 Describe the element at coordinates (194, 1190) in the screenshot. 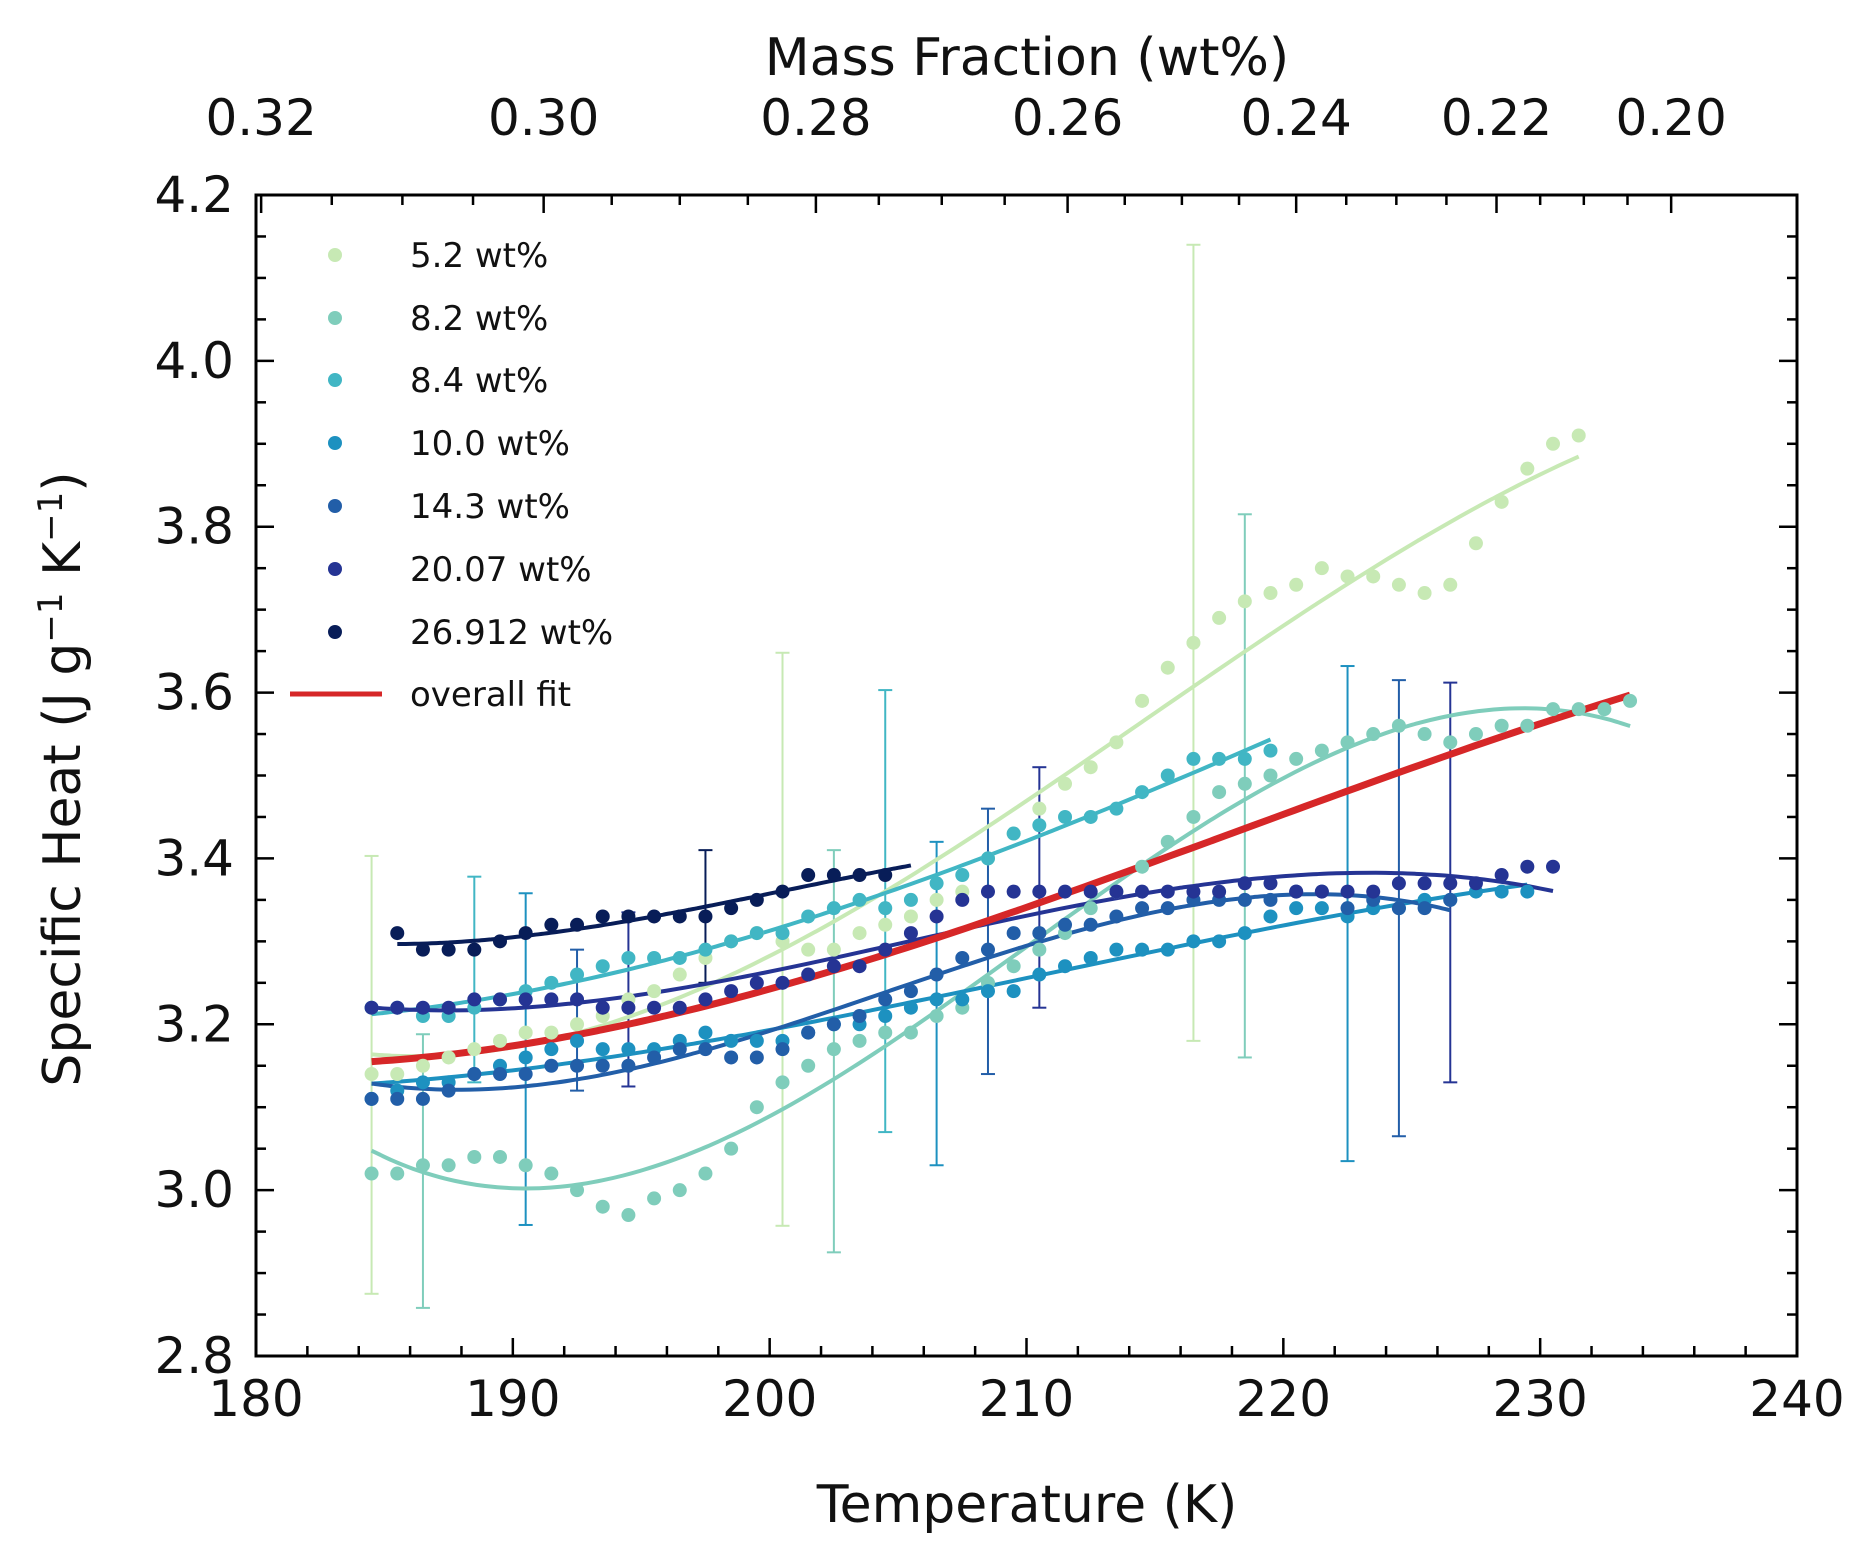

I see `y-tick-label-3.0: 3.0` at that location.